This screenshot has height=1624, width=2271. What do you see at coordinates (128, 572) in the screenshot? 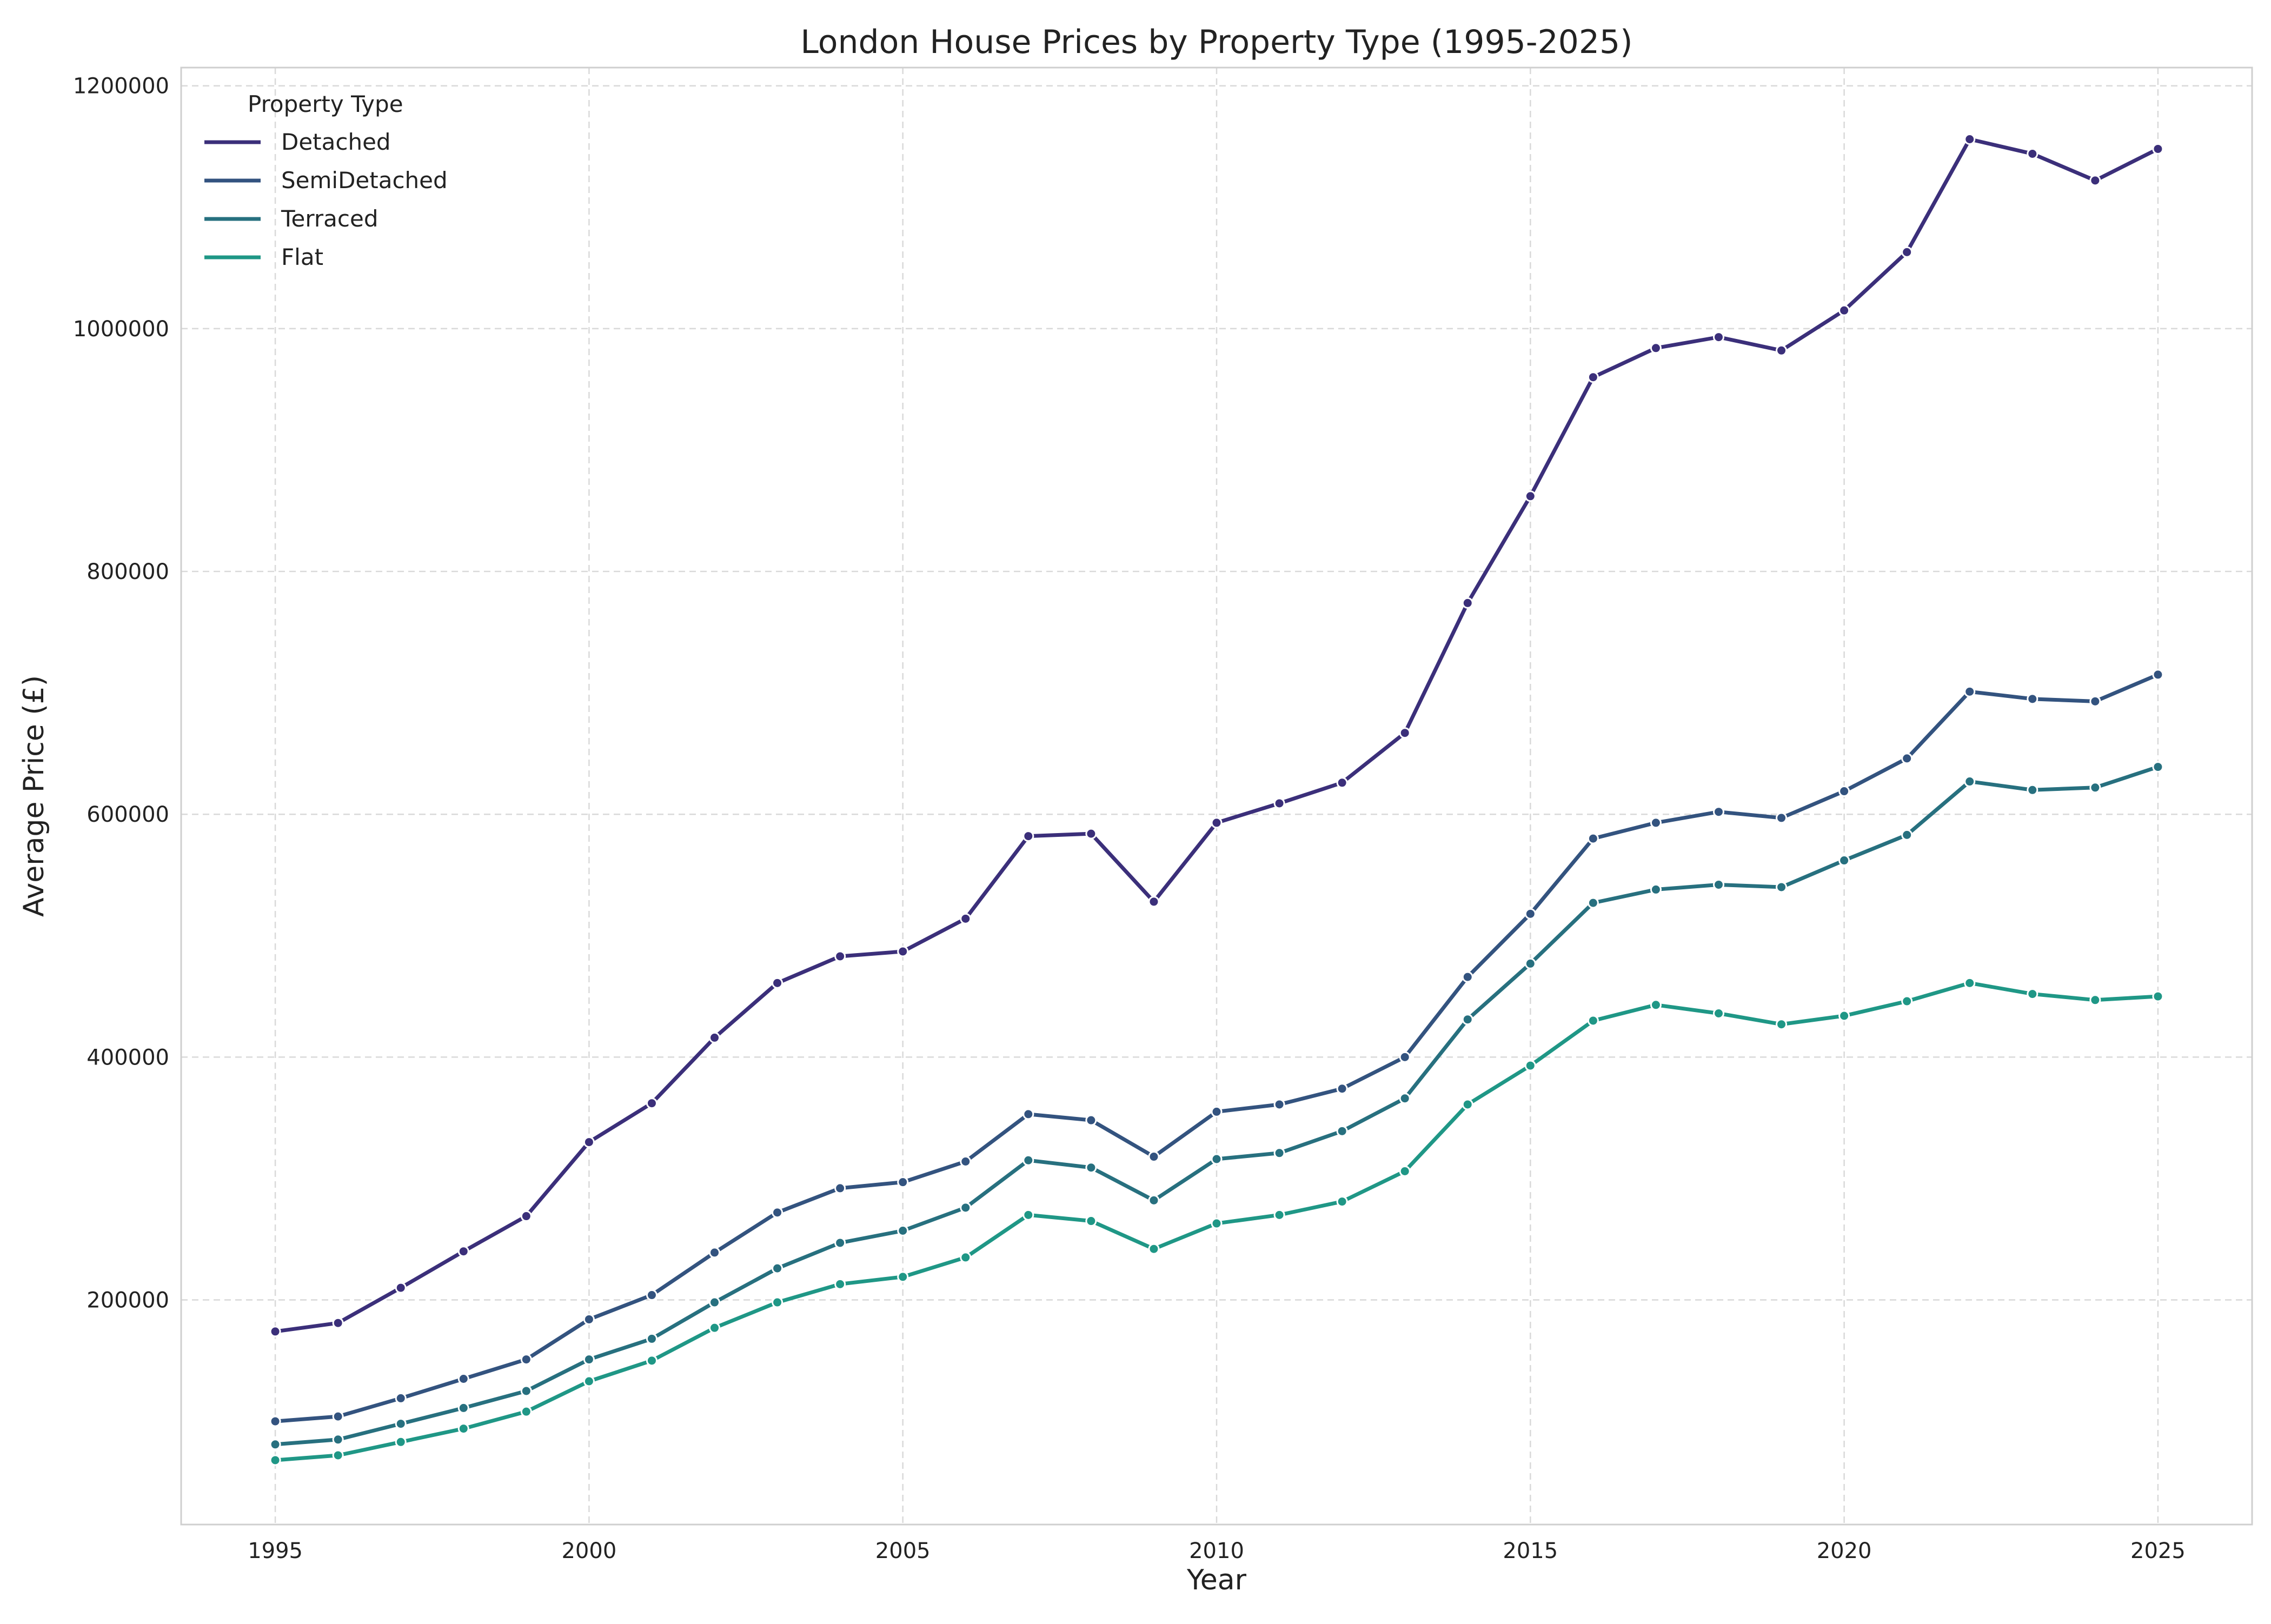
I see `y-tick-label: 800000` at bounding box center [128, 572].